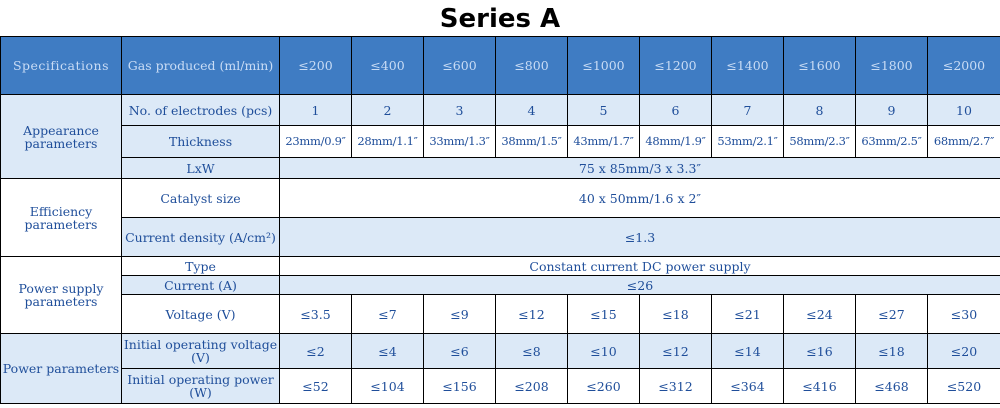 The width and height of the screenshot is (1000, 408). I want to click on table-cell: ≤8, so click(531, 351).